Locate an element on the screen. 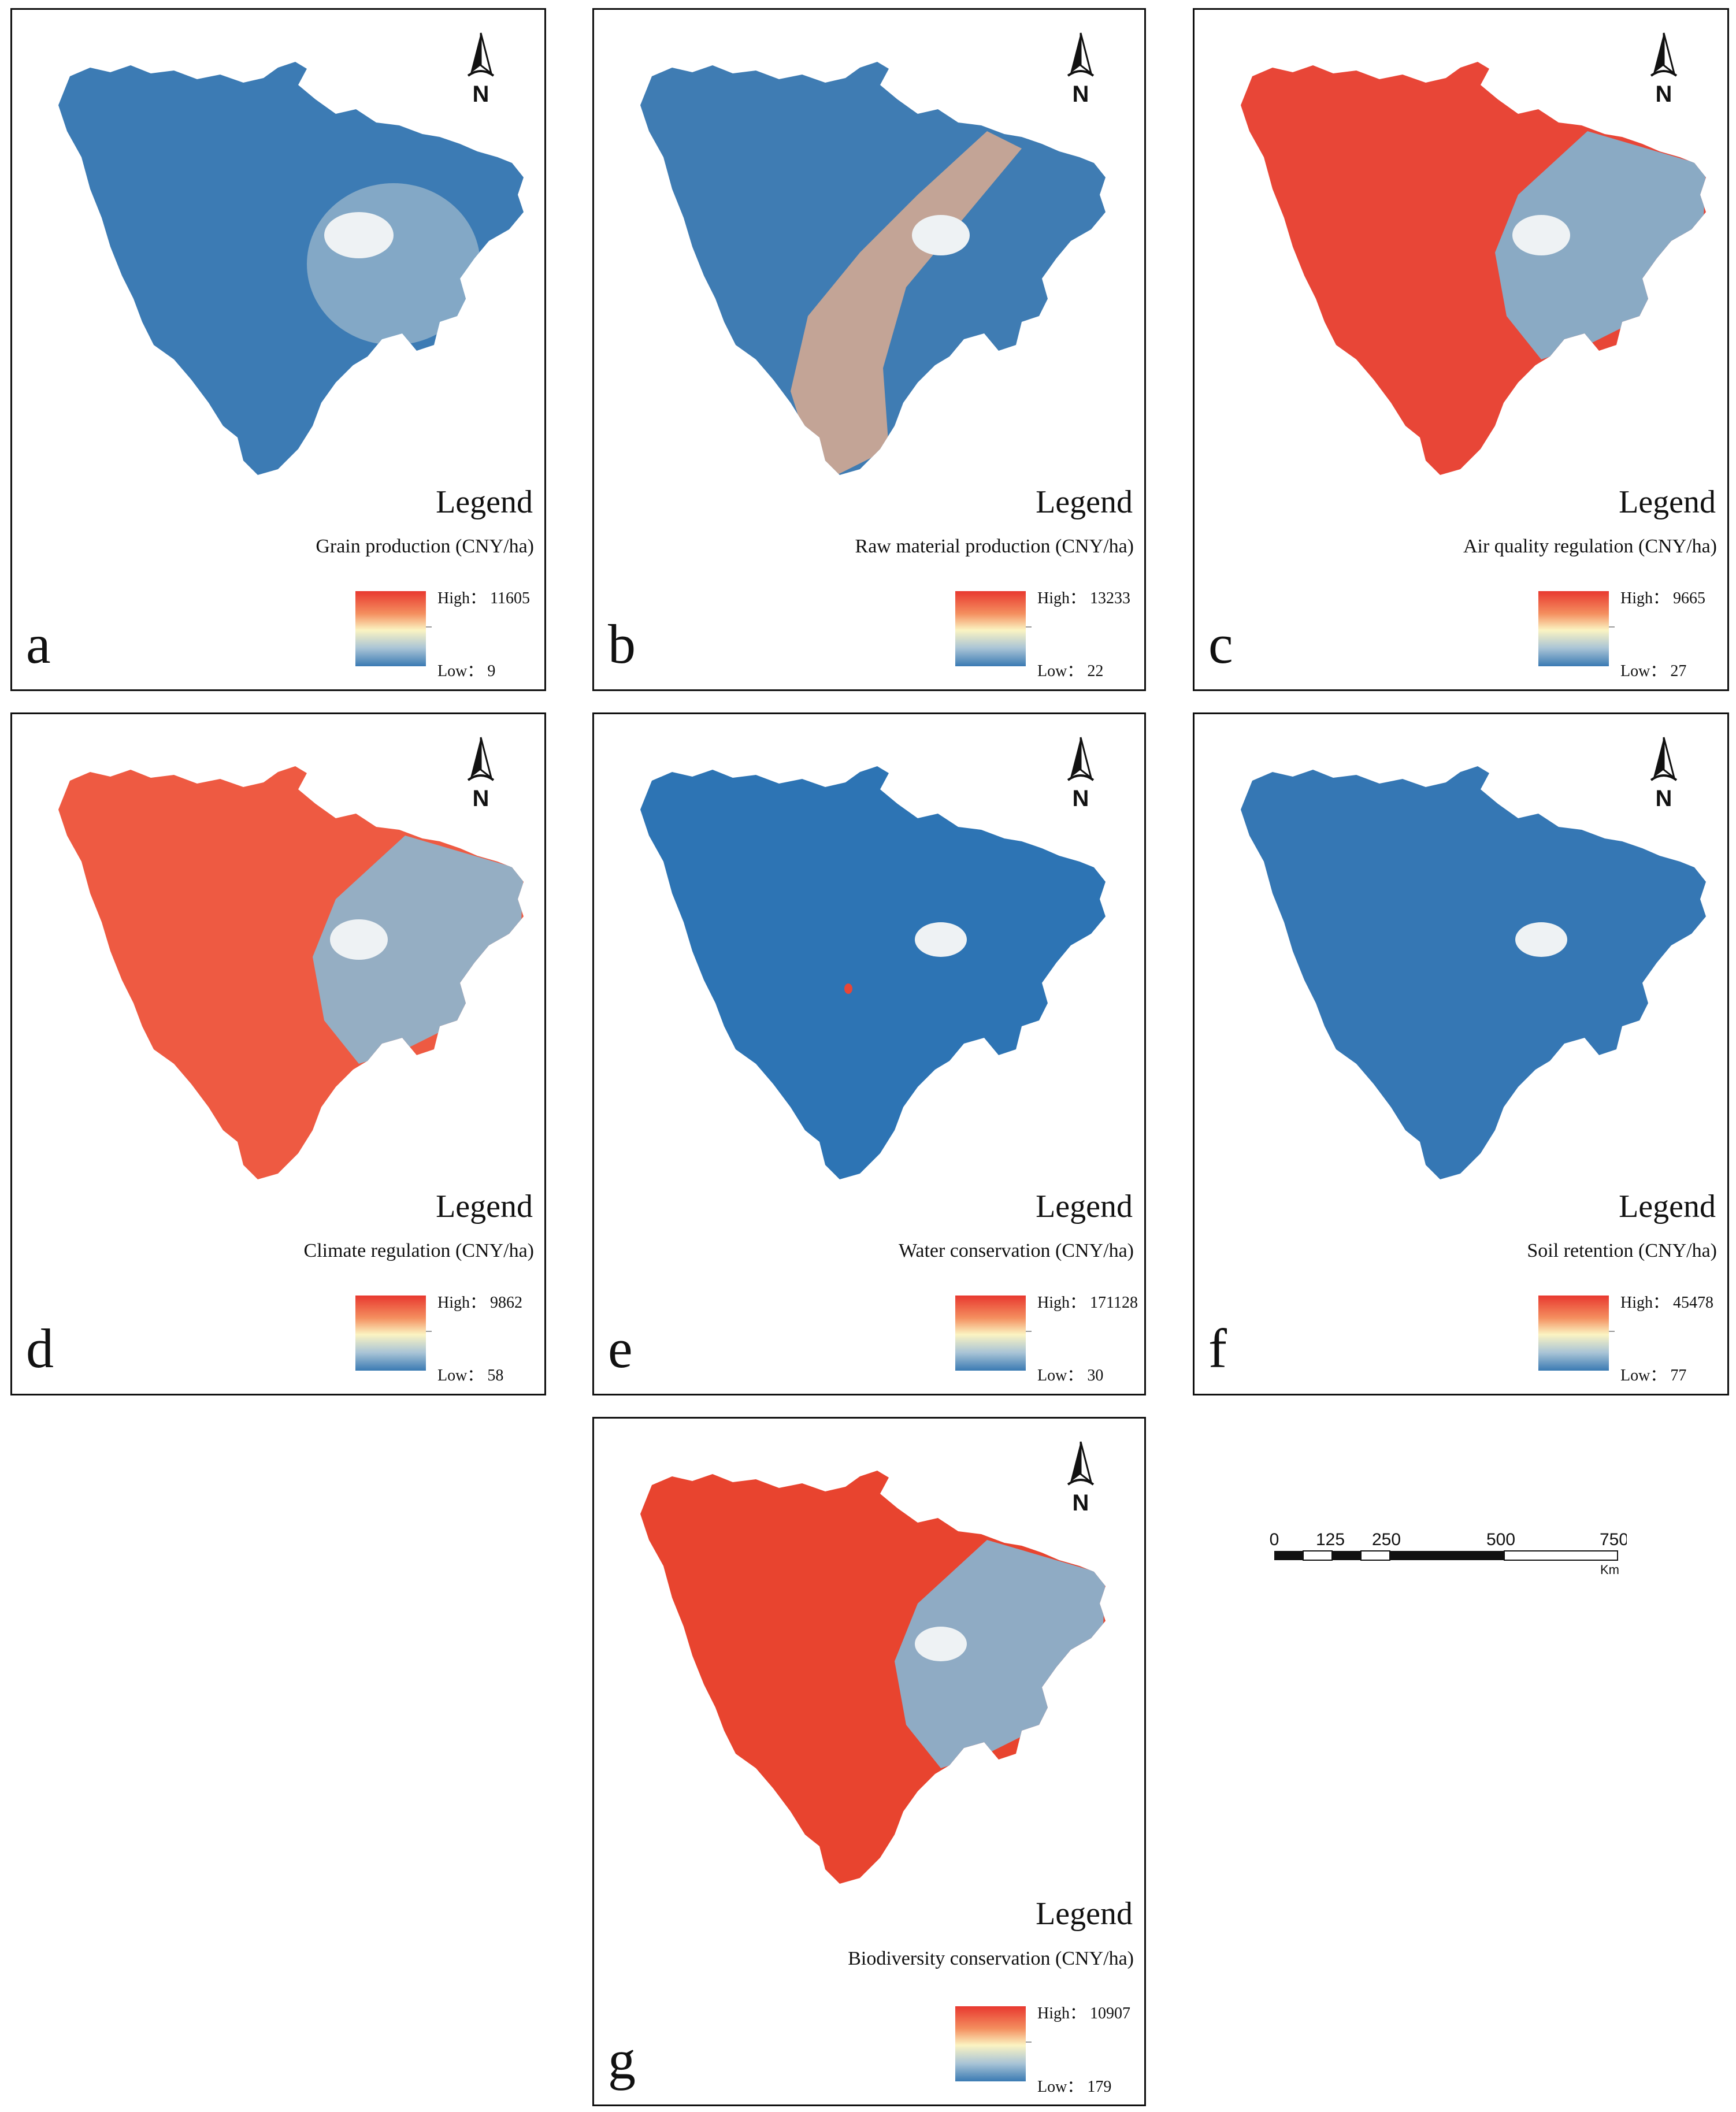 This screenshot has width=1736, height=2112. legend-low: Low： 58 is located at coordinates (470, 1376).